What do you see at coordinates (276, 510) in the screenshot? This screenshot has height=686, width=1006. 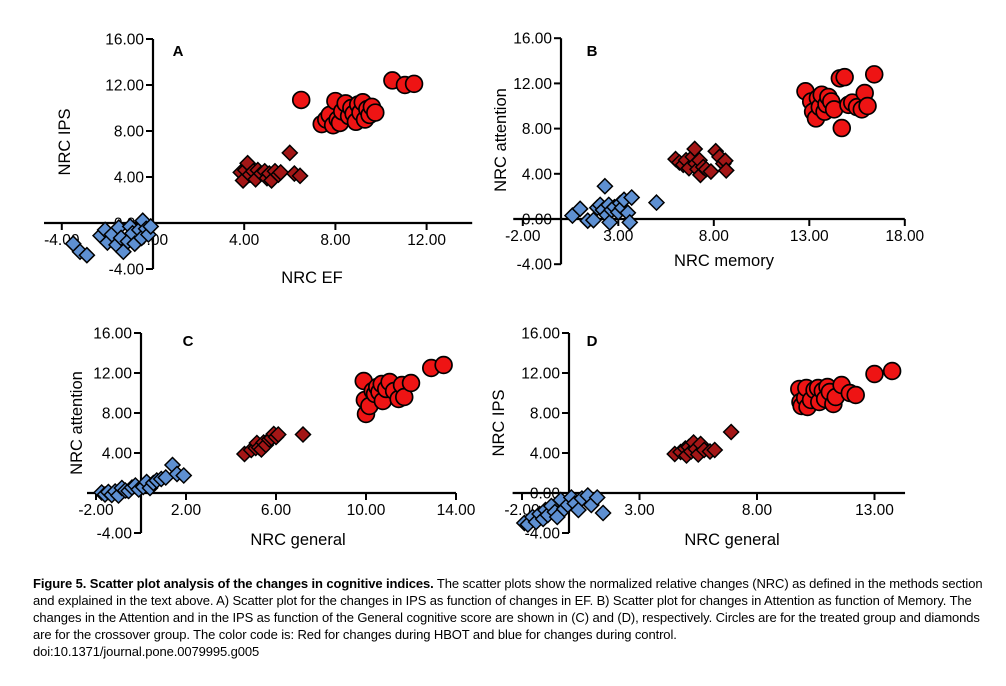 I see `svg-text: 6.00` at bounding box center [276, 510].